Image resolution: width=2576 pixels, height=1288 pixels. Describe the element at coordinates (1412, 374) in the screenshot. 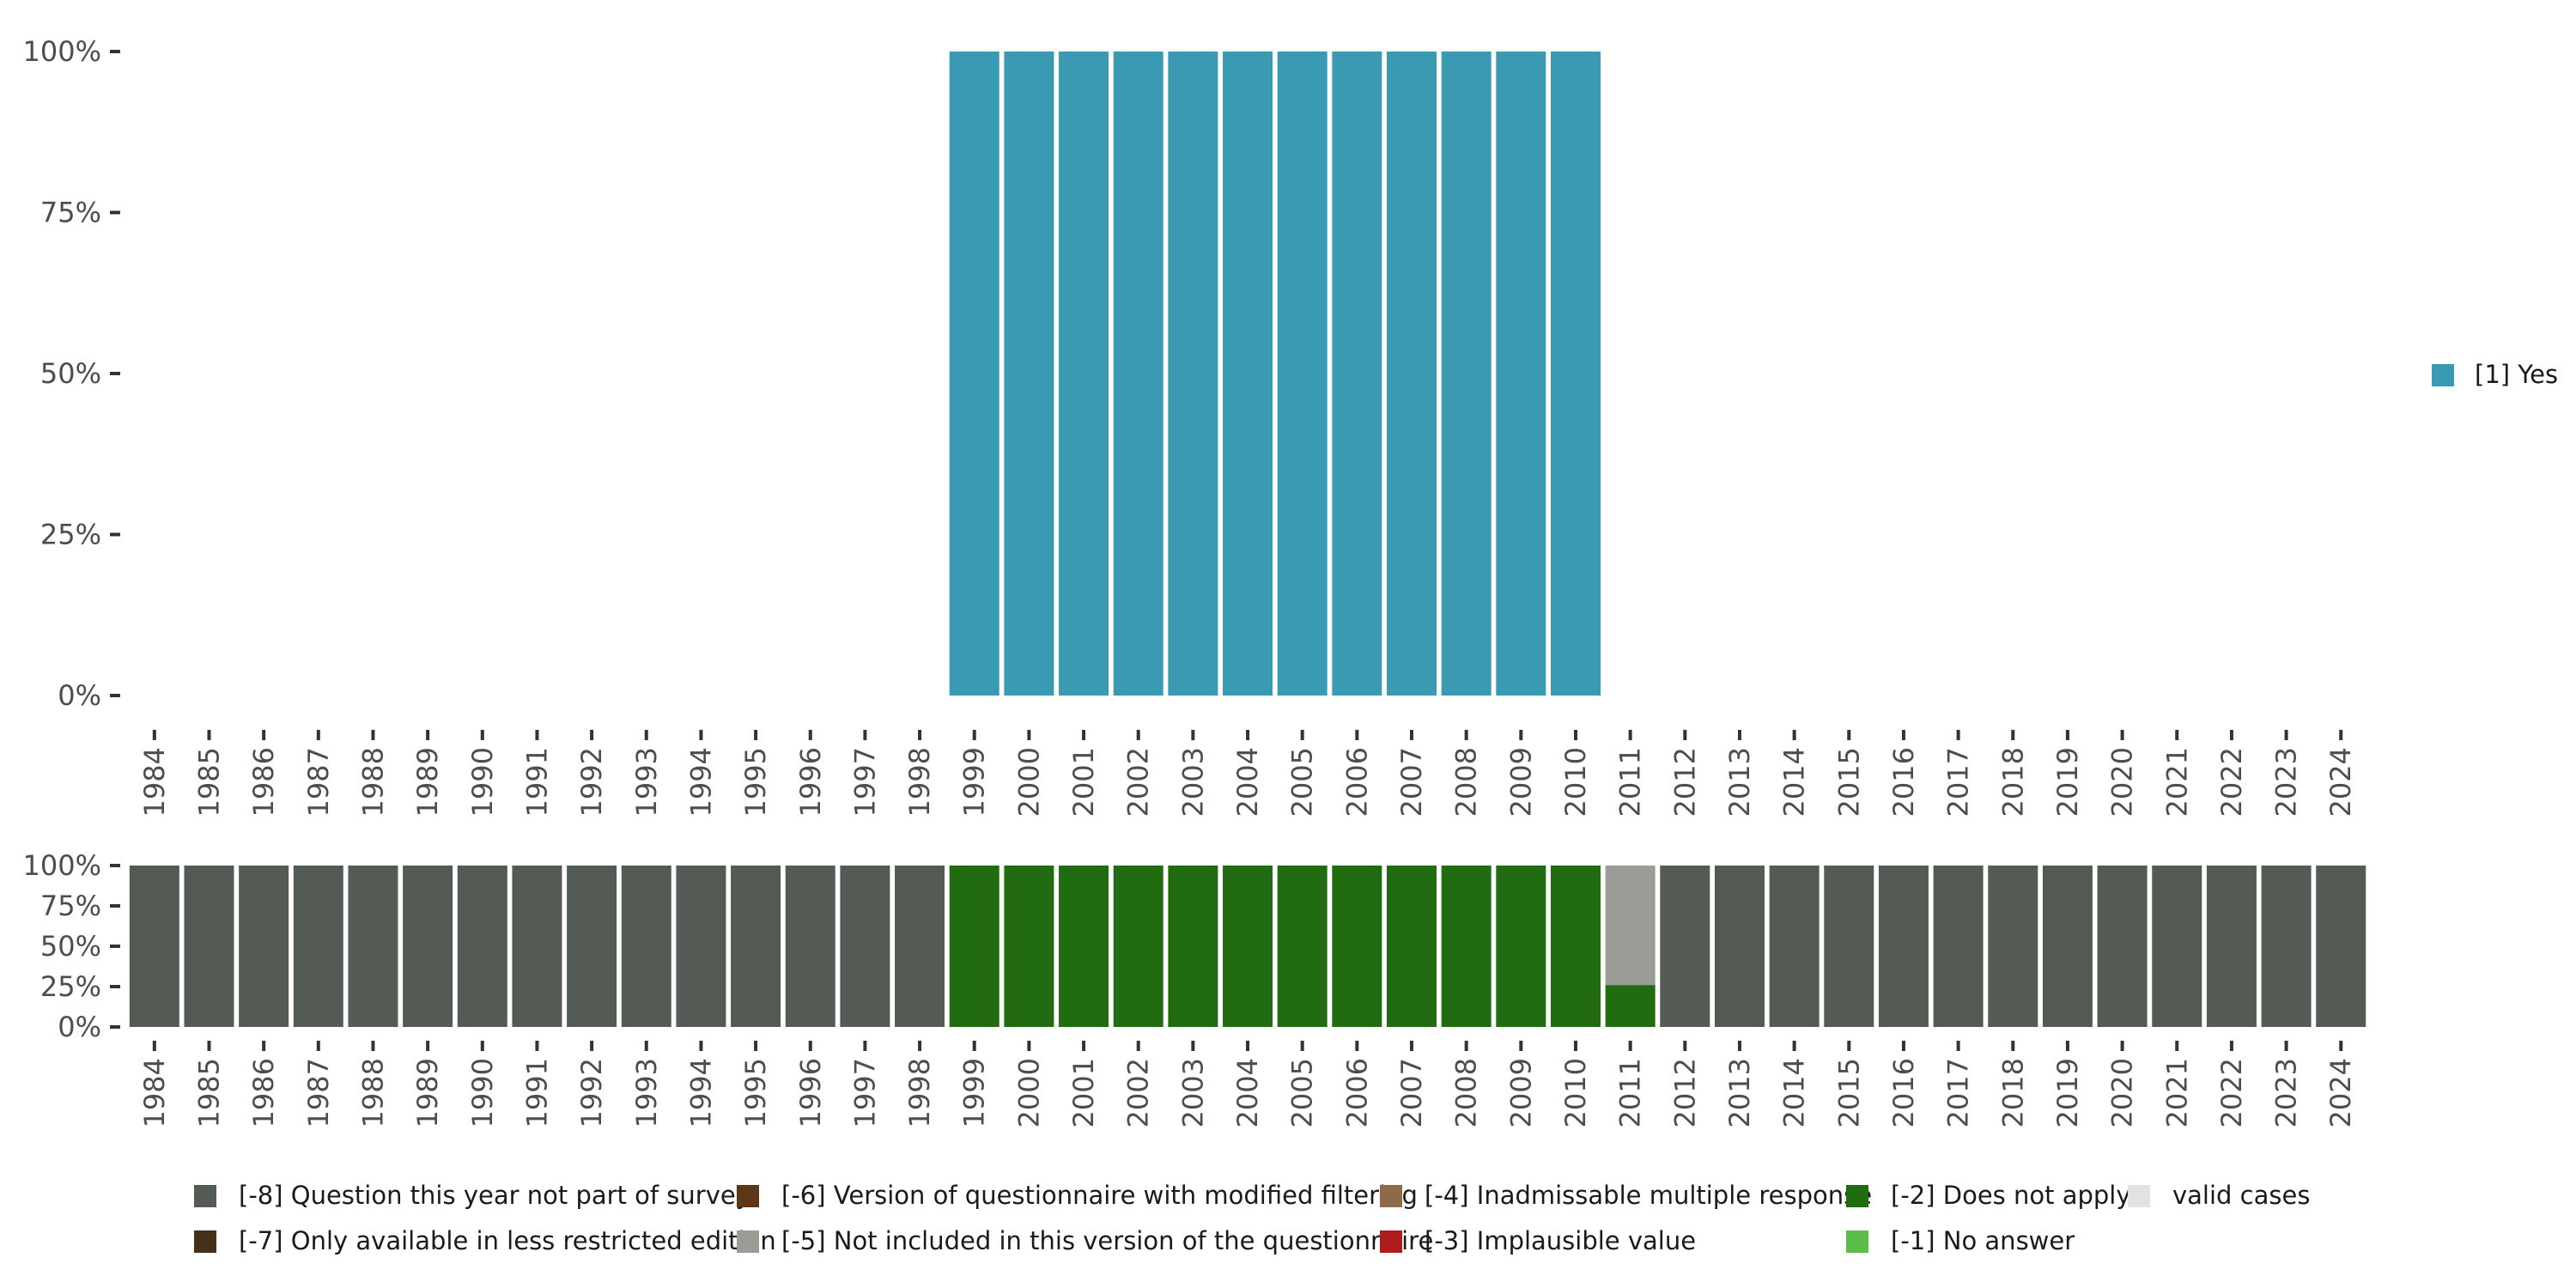

I see `top-bar-2007` at that location.